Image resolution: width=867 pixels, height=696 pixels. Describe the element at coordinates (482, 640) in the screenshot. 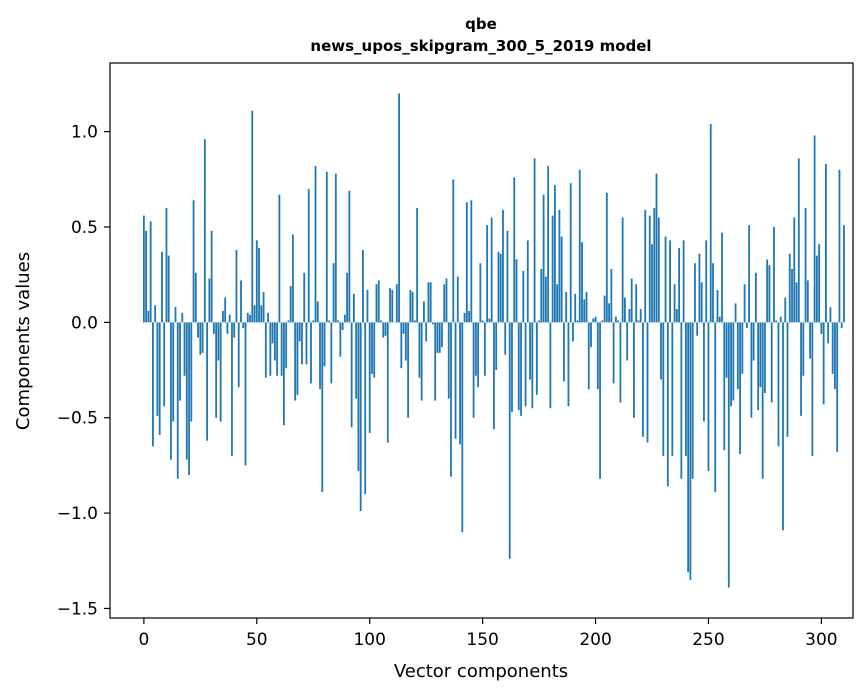

I see `x-tick-label: 150` at that location.